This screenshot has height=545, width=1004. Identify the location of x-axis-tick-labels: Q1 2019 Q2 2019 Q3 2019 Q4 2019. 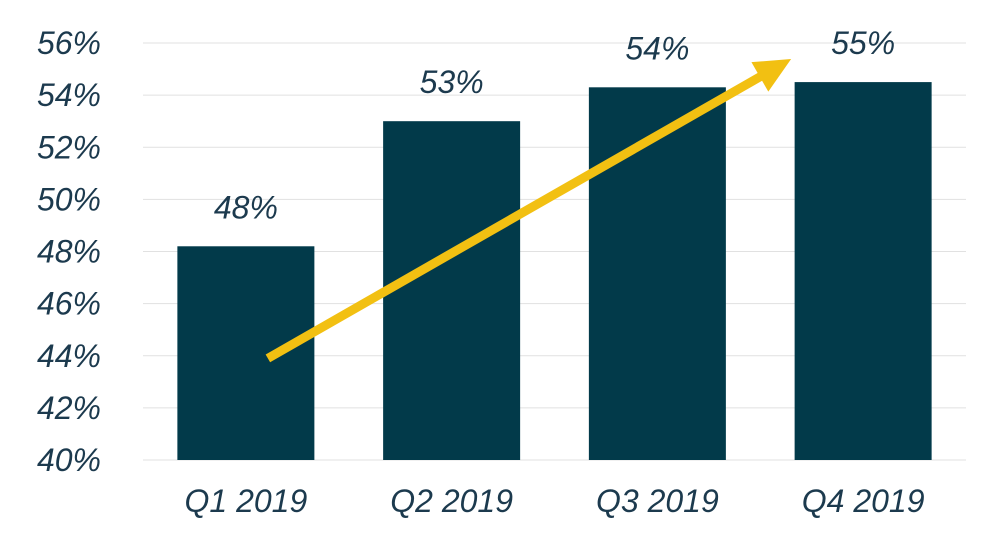
(554, 501).